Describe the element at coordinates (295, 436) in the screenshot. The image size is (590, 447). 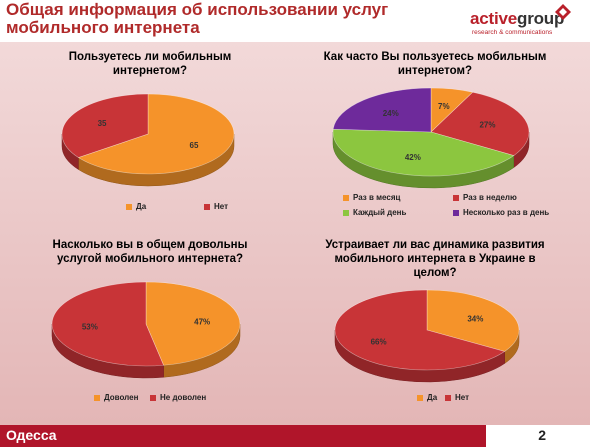
I see `footer-bar: Одесса 2` at that location.